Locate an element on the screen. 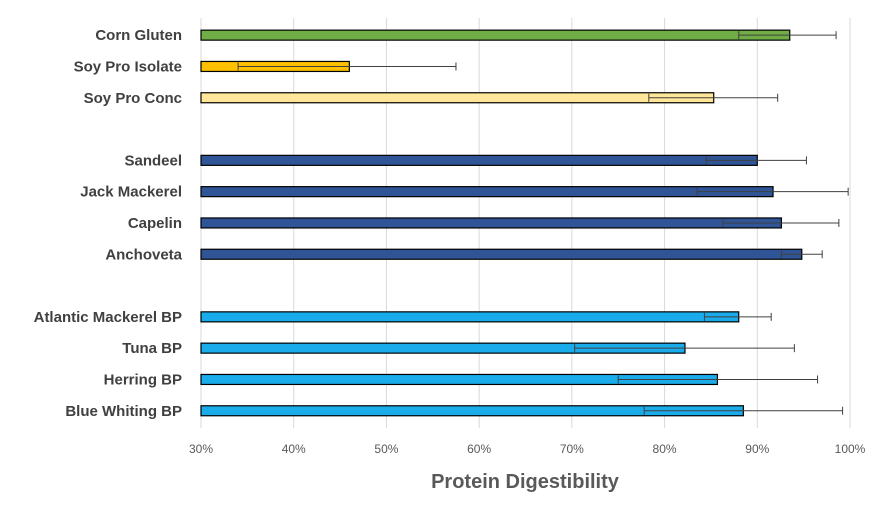 Image resolution: width=888 pixels, height=517 pixels. x-tick-label: 70% is located at coordinates (572, 449).